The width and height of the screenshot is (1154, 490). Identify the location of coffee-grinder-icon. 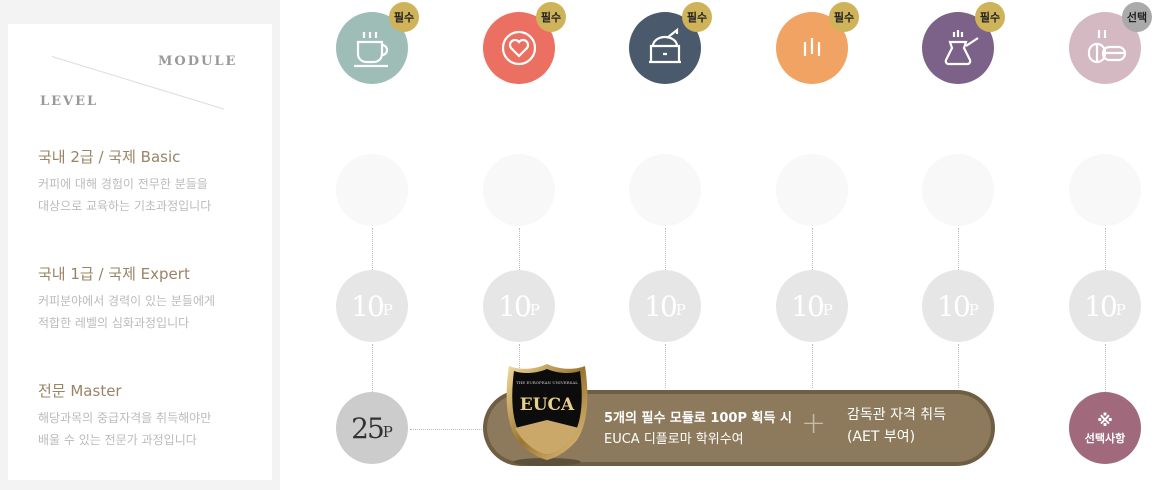
(665, 45).